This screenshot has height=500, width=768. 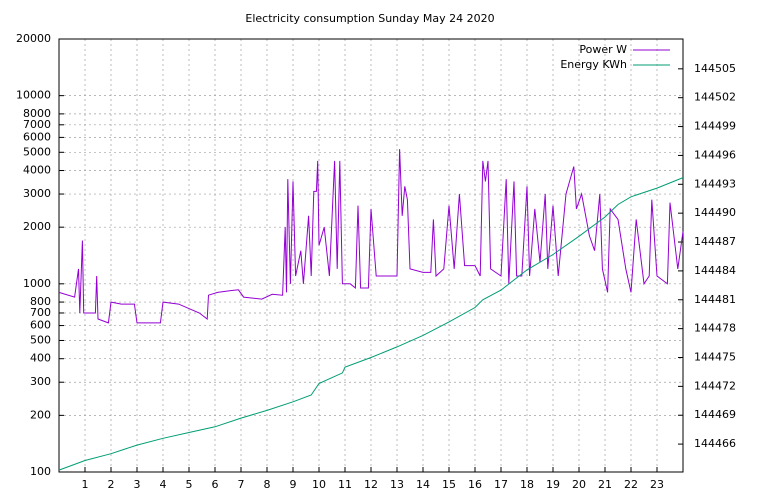 I want to click on x-tick-label: 14, so click(x=423, y=484).